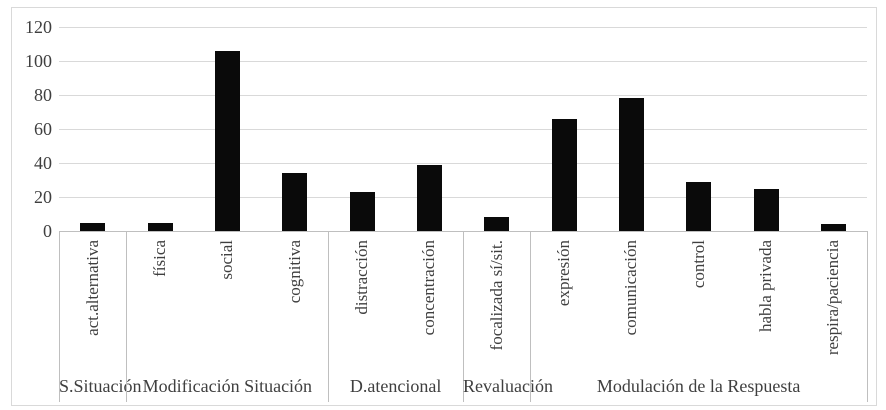 The width and height of the screenshot is (886, 410). Describe the element at coordinates (160, 226) in the screenshot. I see `bar-física` at that location.